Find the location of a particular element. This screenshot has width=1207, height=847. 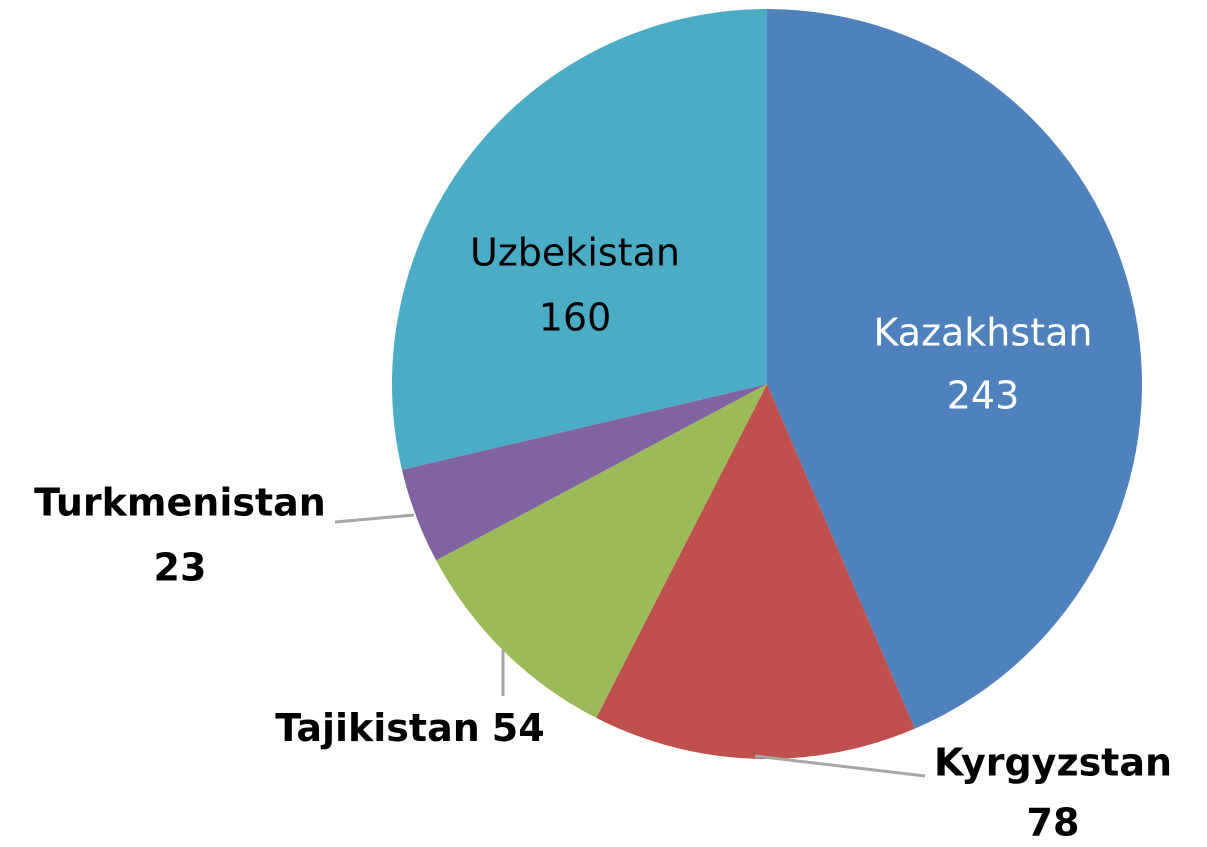

value-label: 160 is located at coordinates (575, 318).